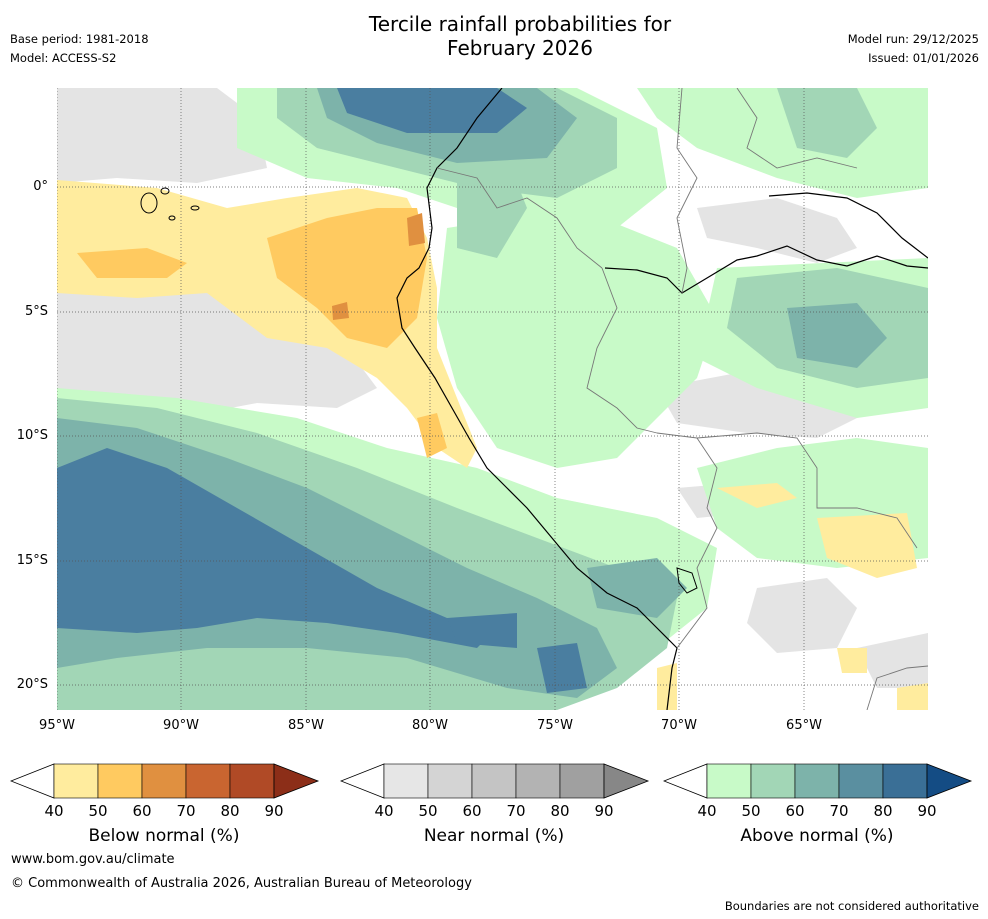 This screenshot has height=919, width=988. What do you see at coordinates (306, 725) in the screenshot?
I see `lon-label-85w: 85°W` at bounding box center [306, 725].